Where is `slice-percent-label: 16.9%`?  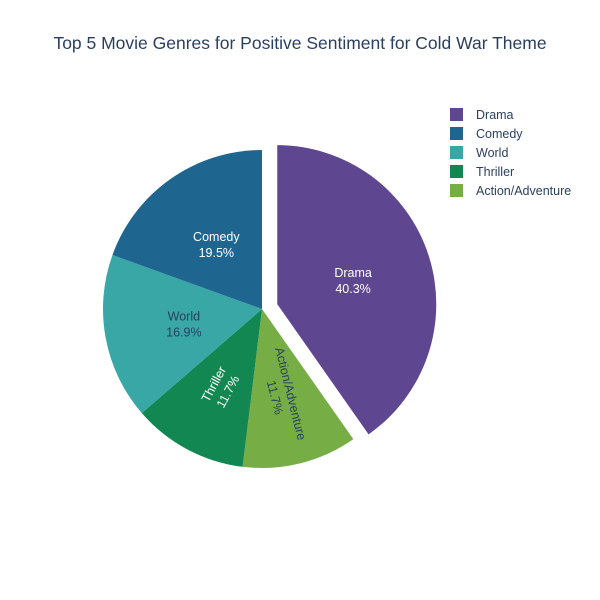 slice-percent-label: 16.9% is located at coordinates (183, 333).